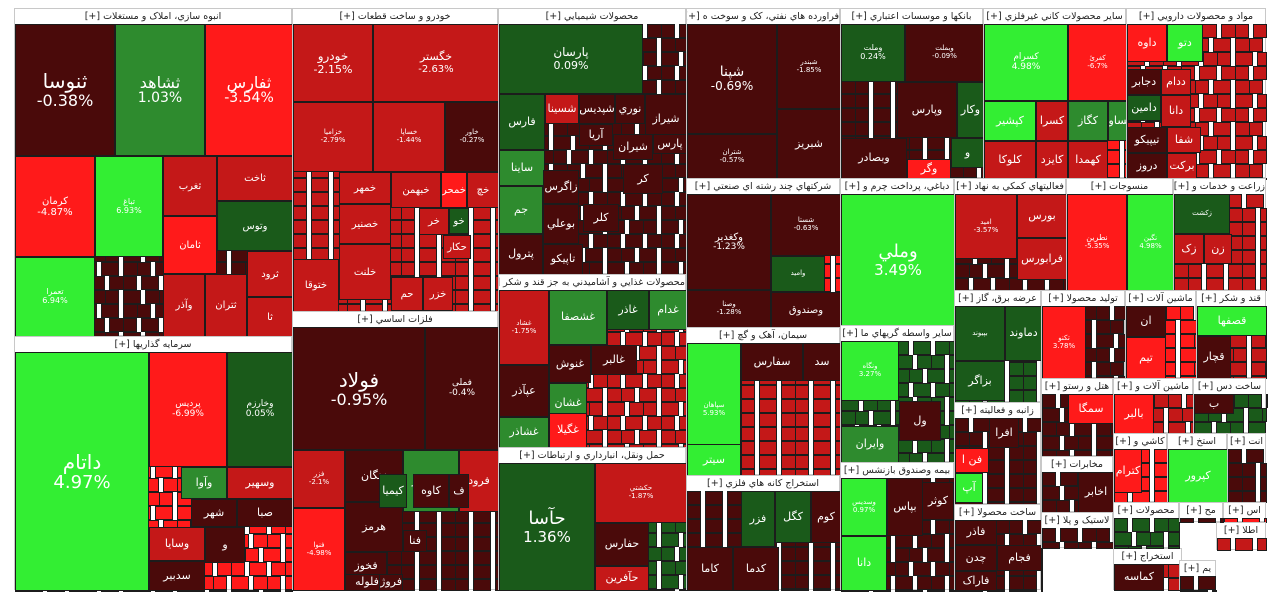  What do you see at coordinates (1083, 298) in the screenshot?
I see `group-header: توليد محصولا [+]` at bounding box center [1083, 298].